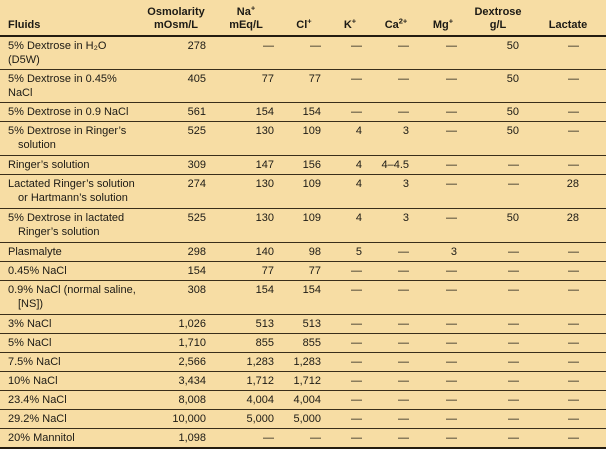  Describe the element at coordinates (311, 165) in the screenshot. I see `value-cell: 156` at that location.